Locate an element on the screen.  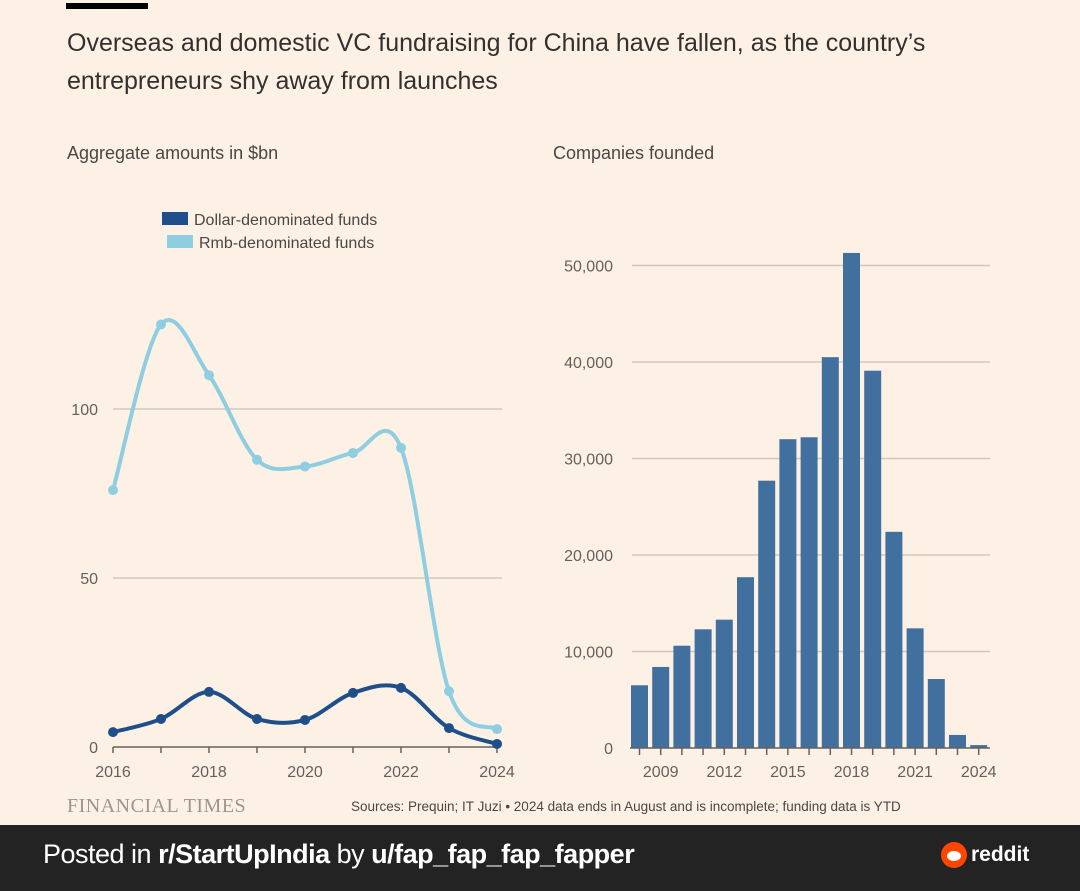
line-x-tick-label: 2018 is located at coordinates (209, 772).